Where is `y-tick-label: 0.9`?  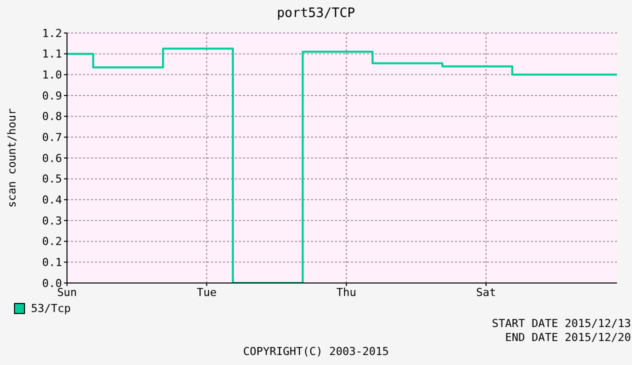 y-tick-label: 0.9 is located at coordinates (52, 95).